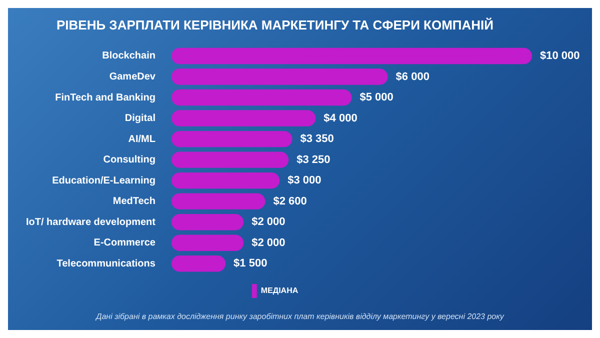  What do you see at coordinates (142, 139) in the screenshot?
I see `y-tick-label: AI/ML` at bounding box center [142, 139].